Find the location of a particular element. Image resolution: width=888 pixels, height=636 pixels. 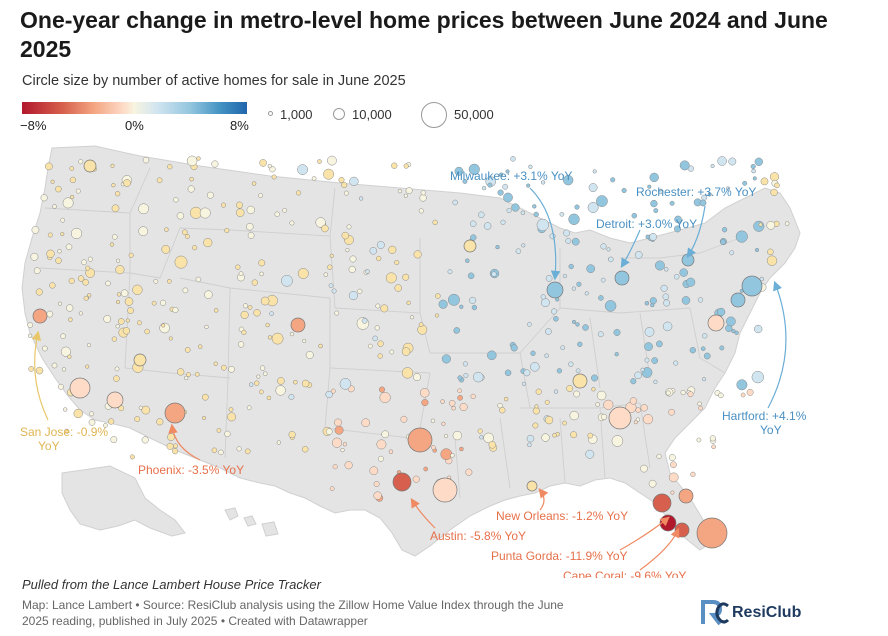

alaska-shape is located at coordinates (123, 501).